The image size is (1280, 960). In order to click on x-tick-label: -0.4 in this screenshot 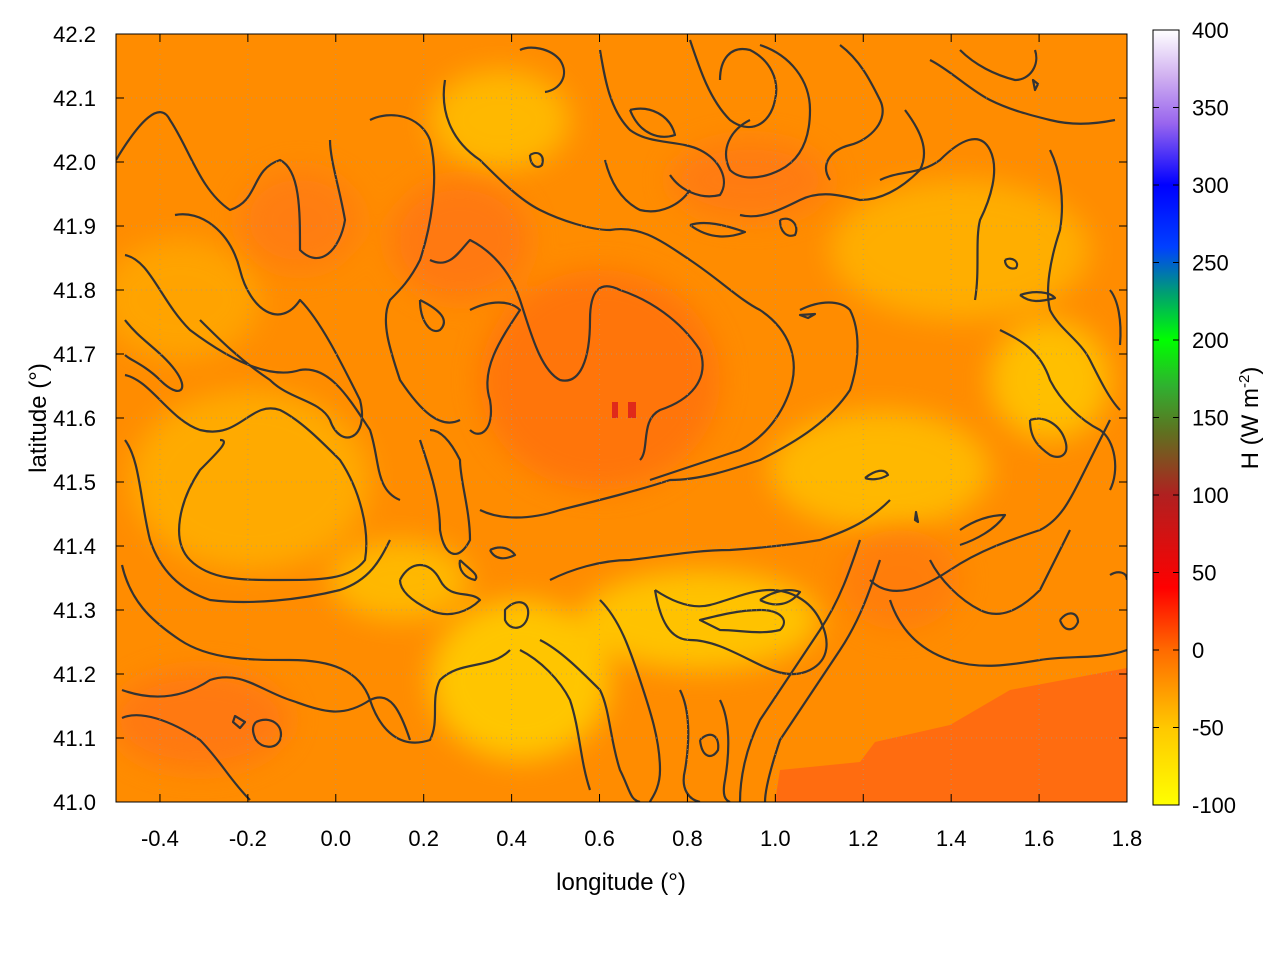, I will do `click(160, 838)`.